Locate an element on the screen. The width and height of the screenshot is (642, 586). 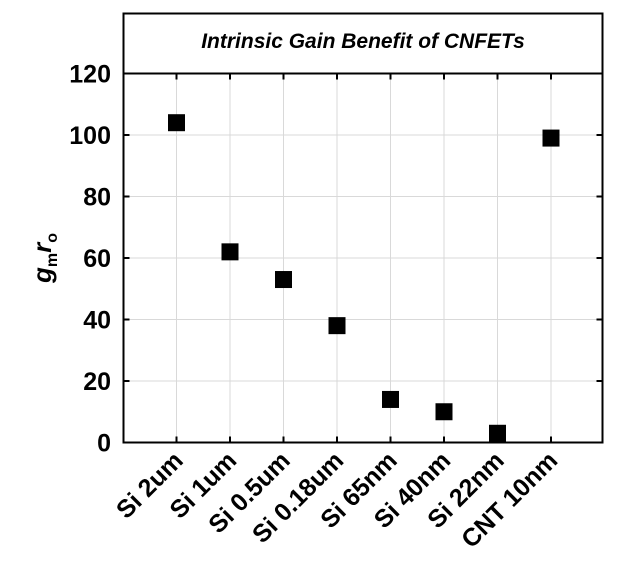
y-tick-label: 20 is located at coordinates (97, 382).